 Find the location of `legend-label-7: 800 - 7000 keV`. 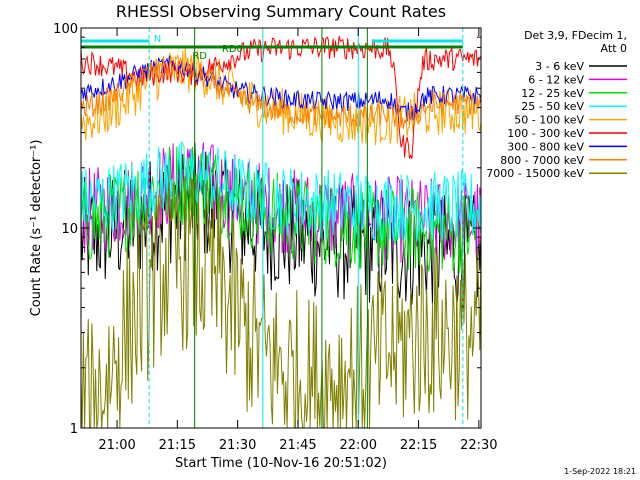

legend-label-7: 800 - 7000 keV is located at coordinates (542, 160).